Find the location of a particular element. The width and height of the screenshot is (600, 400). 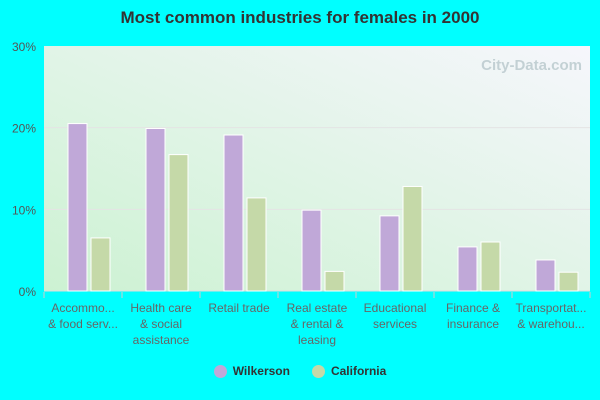

x-tick-label: services is located at coordinates (395, 324).